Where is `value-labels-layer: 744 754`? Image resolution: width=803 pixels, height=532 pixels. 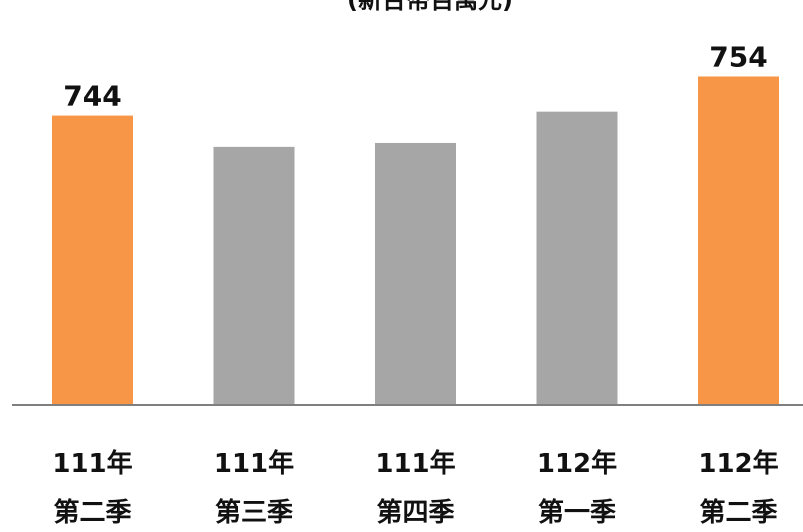 value-labels-layer: 744 754 is located at coordinates (415, 76).